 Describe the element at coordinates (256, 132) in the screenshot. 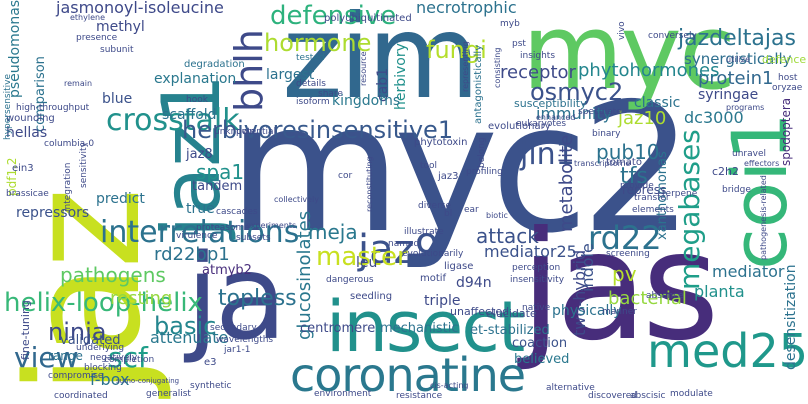

I see `word-potential: potential` at that location.